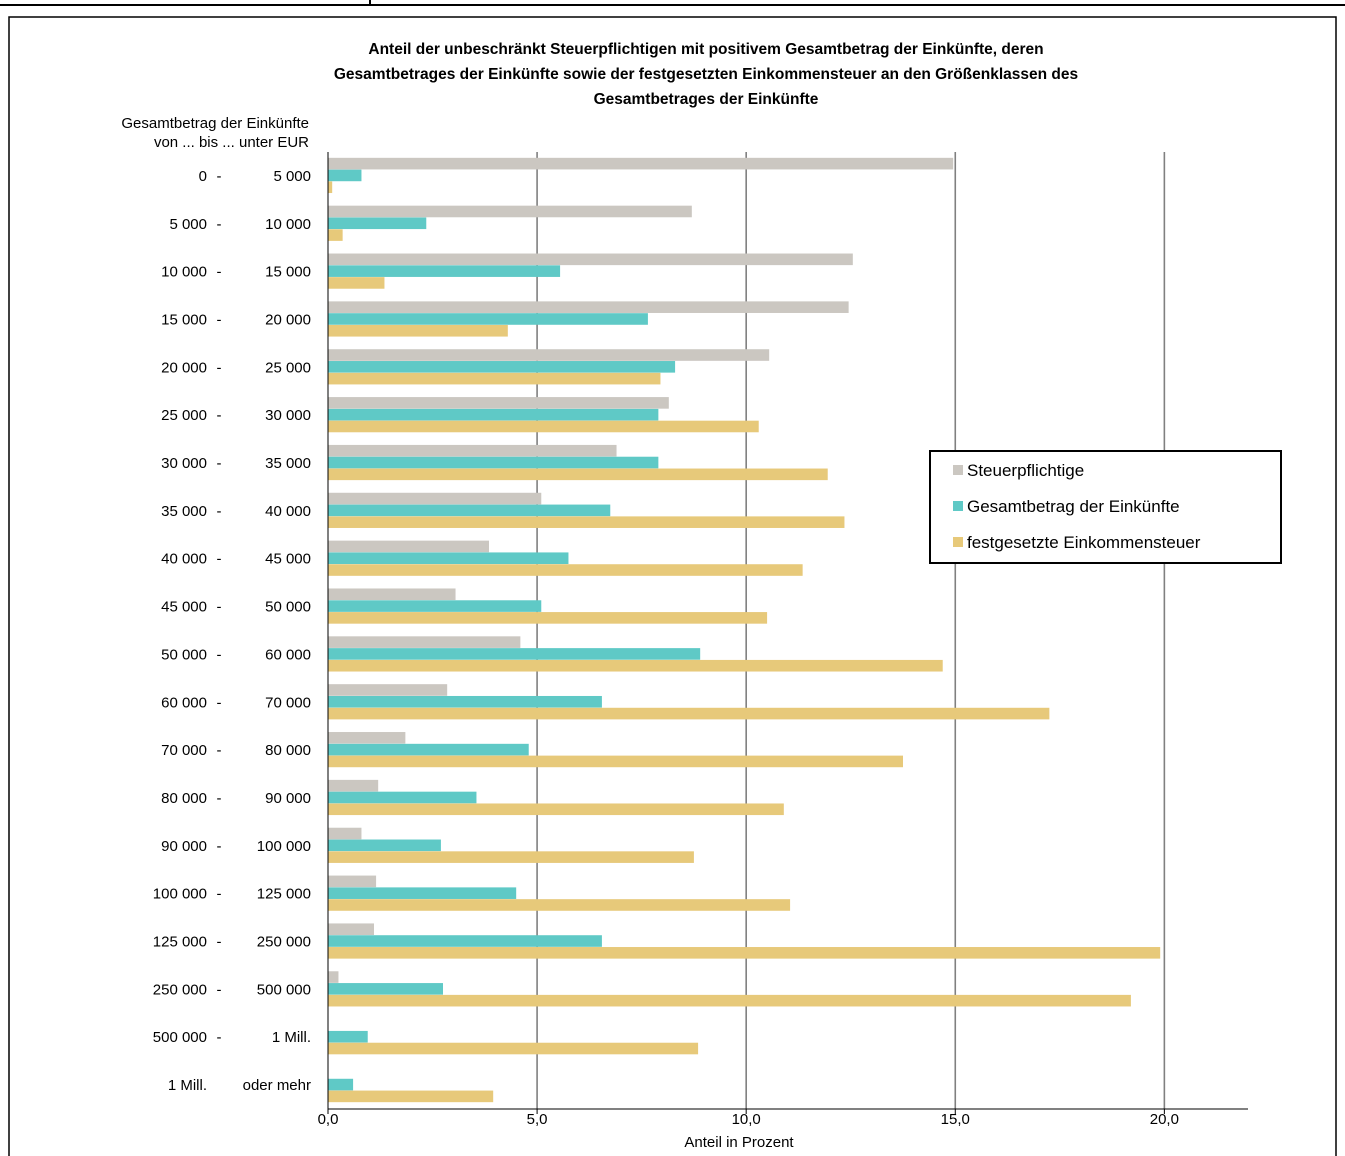 The height and width of the screenshot is (1156, 1345). I want to click on category-sep-8: -, so click(219, 559).